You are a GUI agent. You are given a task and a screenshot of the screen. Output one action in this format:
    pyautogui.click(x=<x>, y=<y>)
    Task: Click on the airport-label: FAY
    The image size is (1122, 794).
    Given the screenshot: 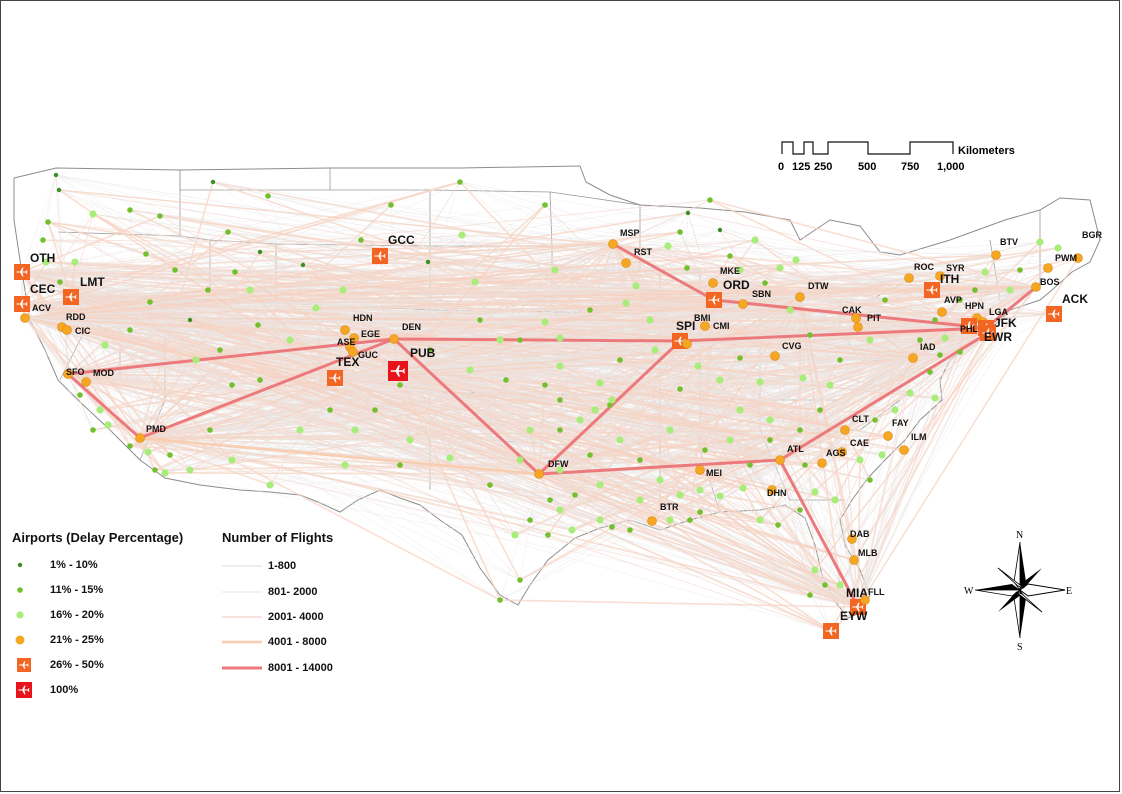 What is the action you would take?
    pyautogui.click(x=900, y=423)
    